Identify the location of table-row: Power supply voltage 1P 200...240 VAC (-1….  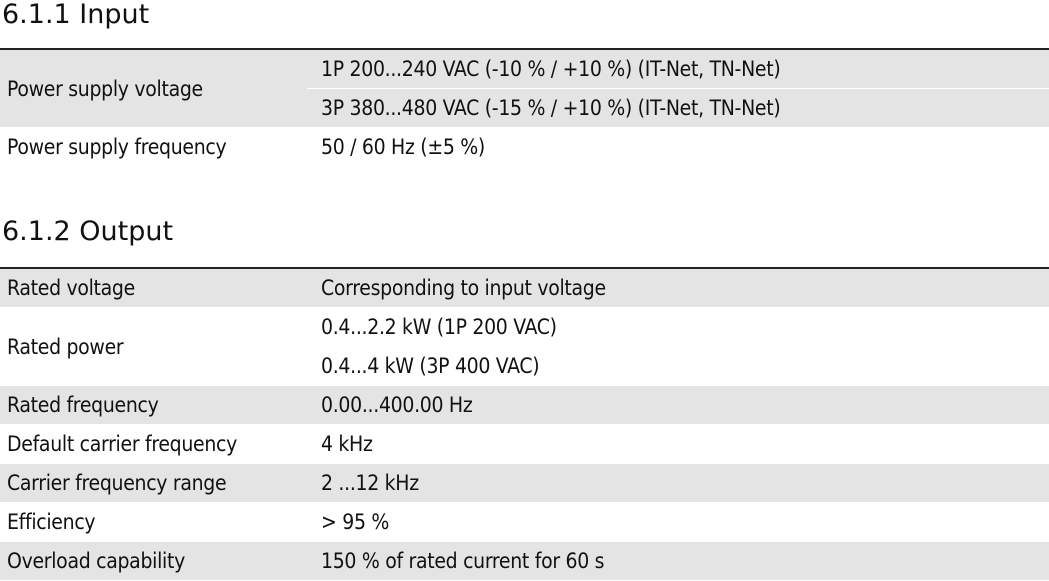
(524, 88).